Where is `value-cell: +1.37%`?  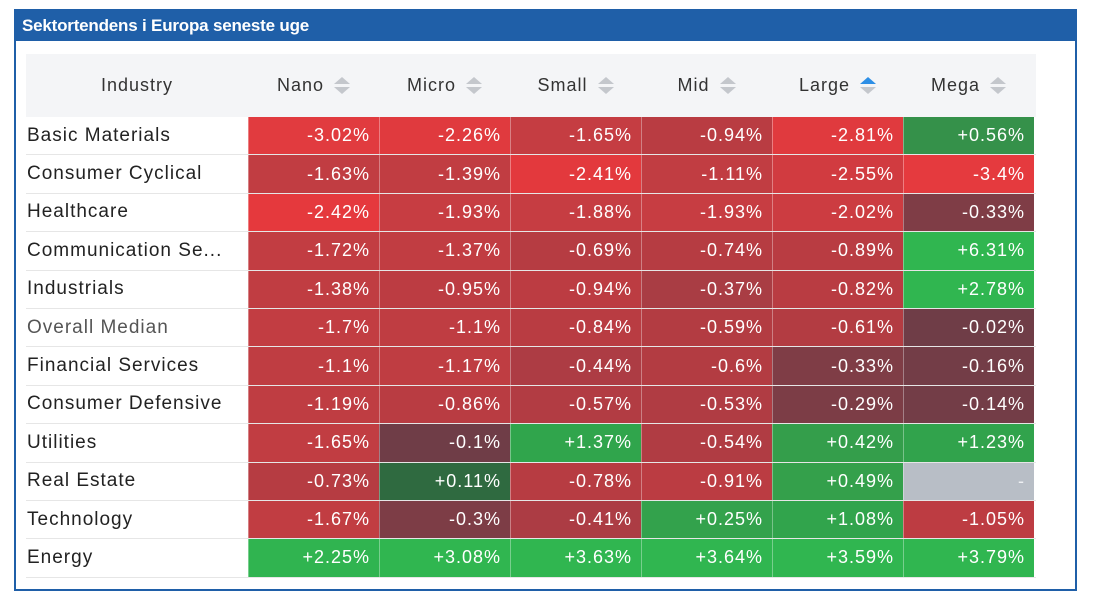 value-cell: +1.37% is located at coordinates (575, 443).